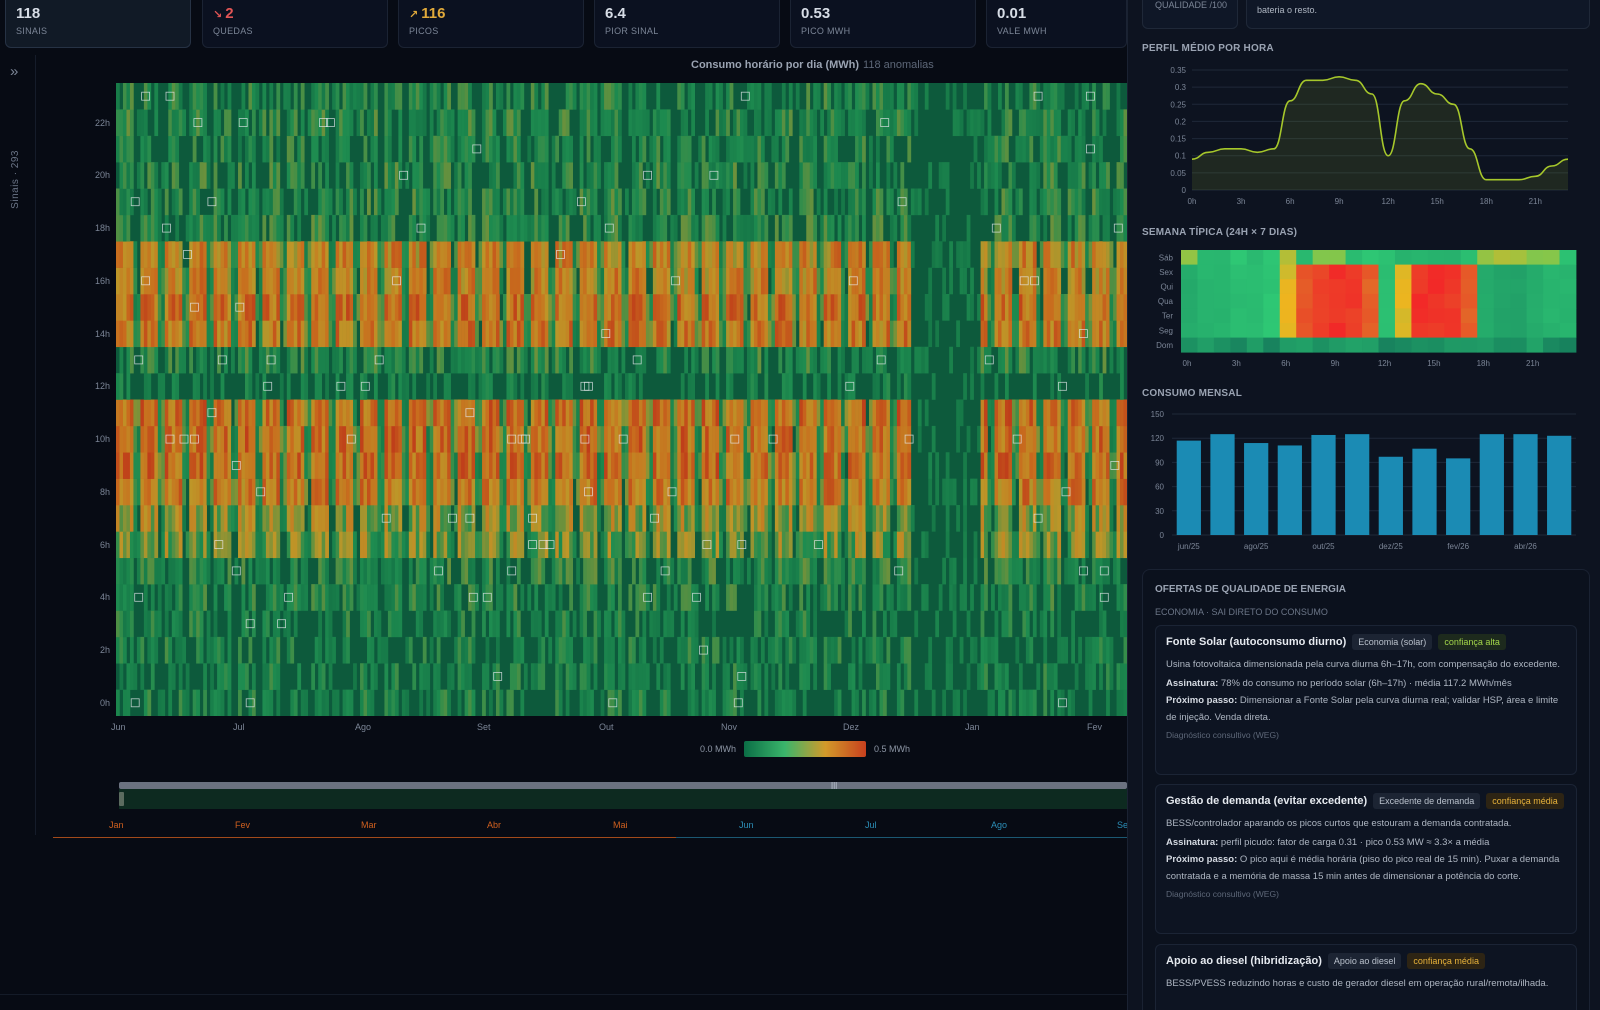 Image resolution: width=1600 pixels, height=1010 pixels. What do you see at coordinates (687, 24) in the screenshot?
I see `kpi-pior-sinal: 6.4 PIOR SINAL` at bounding box center [687, 24].